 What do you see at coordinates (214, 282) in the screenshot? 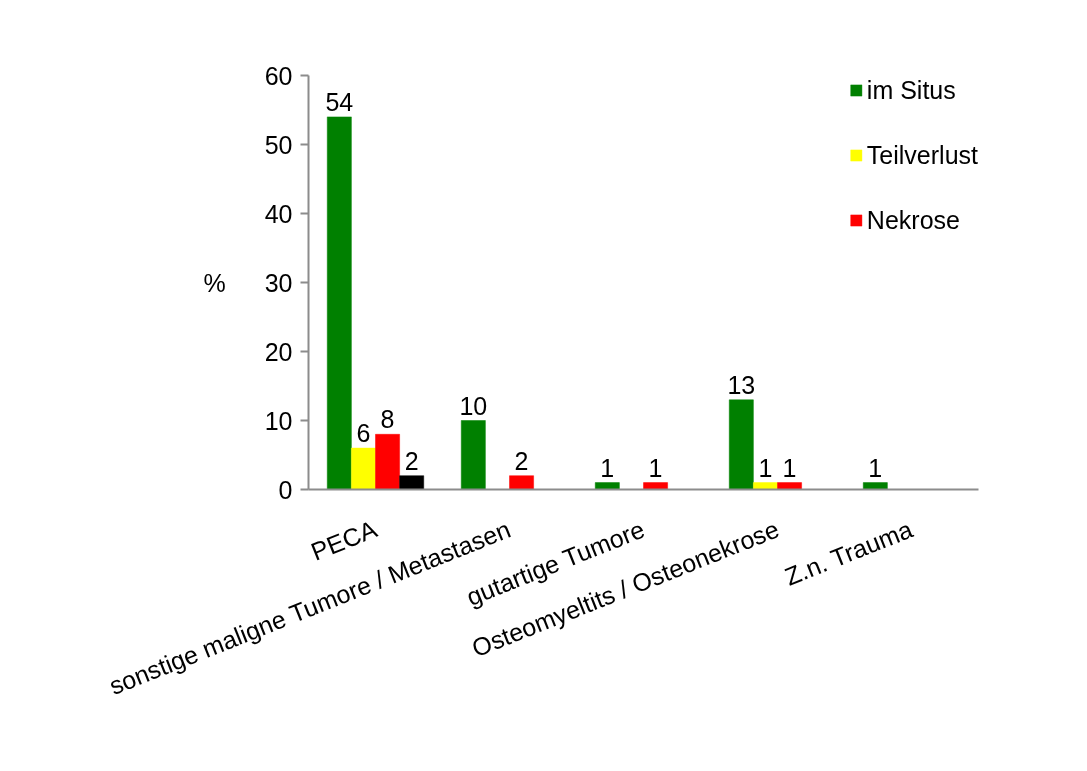
I see `y-axis-title: %` at bounding box center [214, 282].